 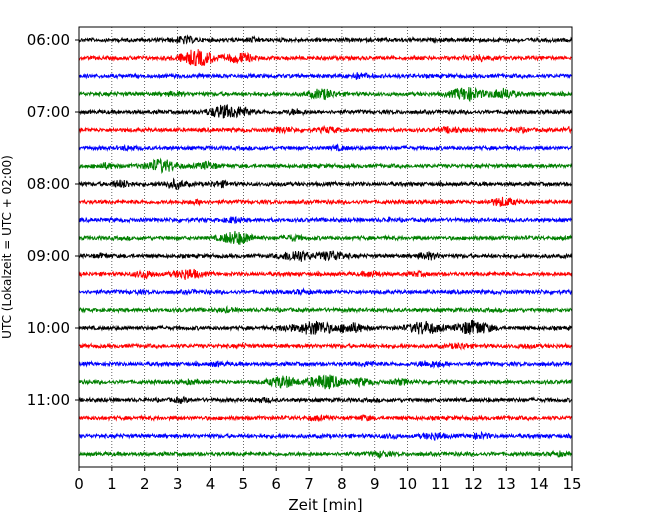 What do you see at coordinates (244, 484) in the screenshot?
I see `x-tick-label: 5` at bounding box center [244, 484].